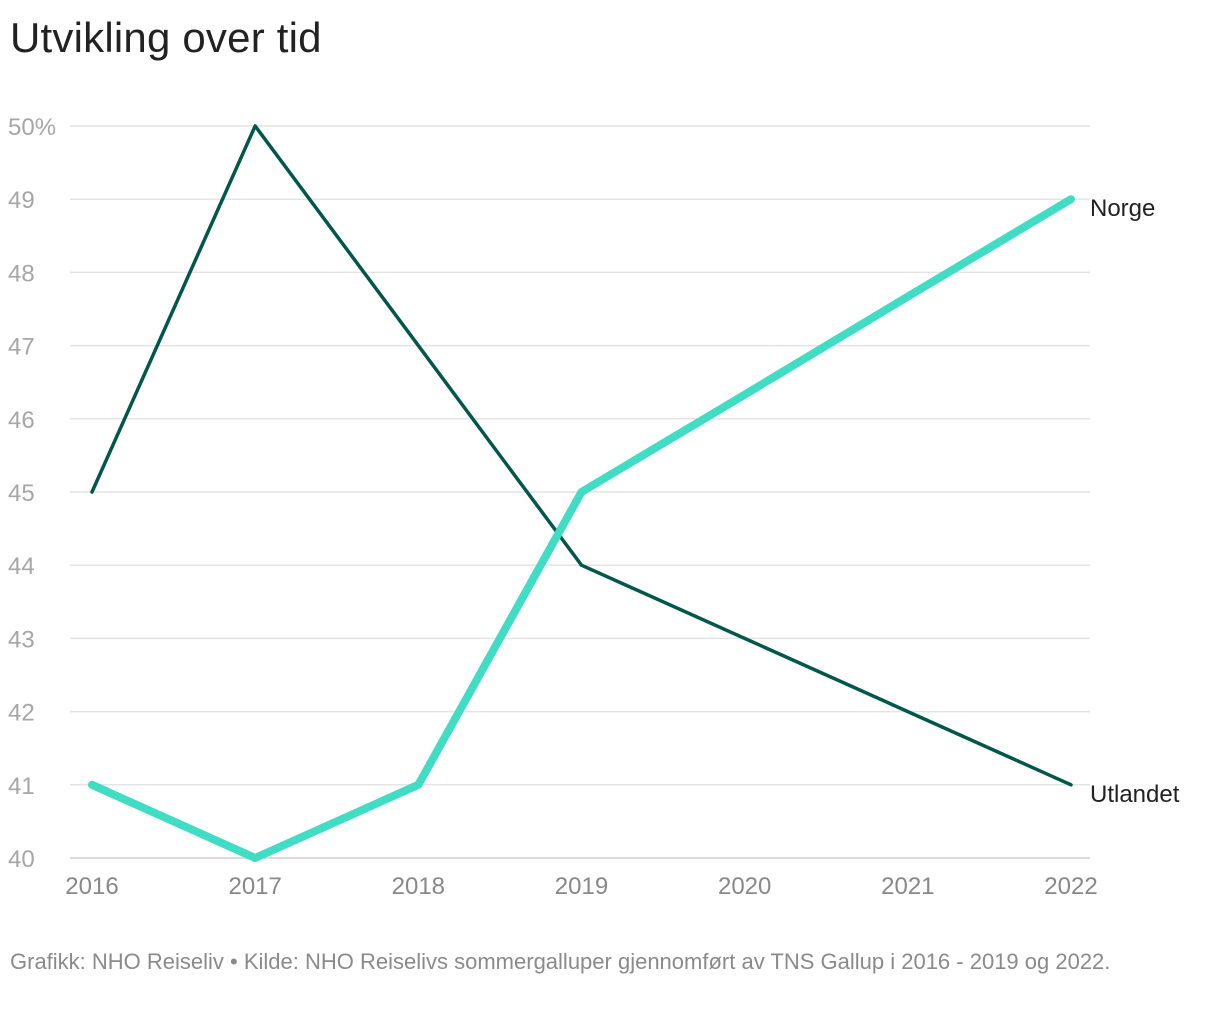 This screenshot has height=1020, width=1220. What do you see at coordinates (418, 886) in the screenshot?
I see `x-tick-label: 2018` at bounding box center [418, 886].